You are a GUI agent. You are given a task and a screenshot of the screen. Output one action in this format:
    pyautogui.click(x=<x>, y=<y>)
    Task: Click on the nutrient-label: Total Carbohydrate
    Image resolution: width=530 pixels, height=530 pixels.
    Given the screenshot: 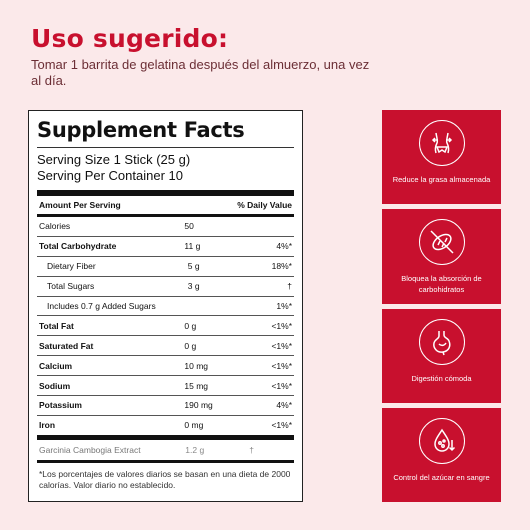 What is the action you would take?
    pyautogui.click(x=78, y=246)
    